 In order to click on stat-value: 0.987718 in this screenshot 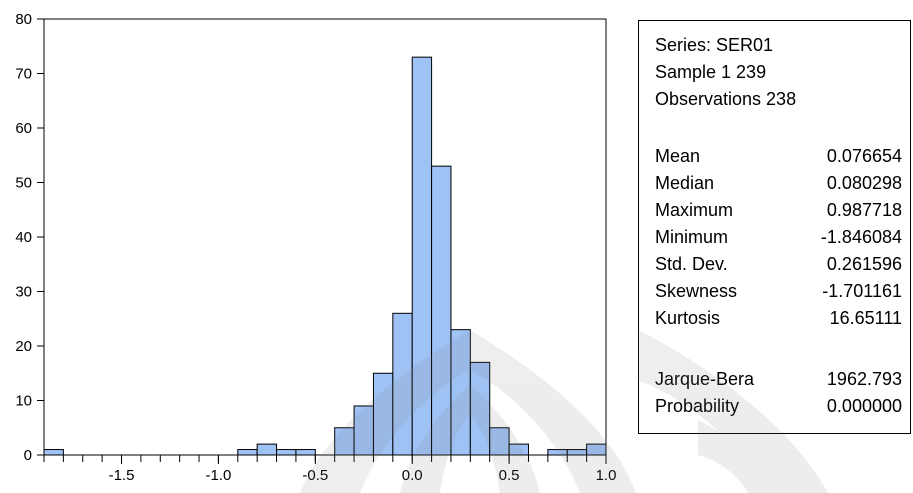, I will do `click(864, 210)`.